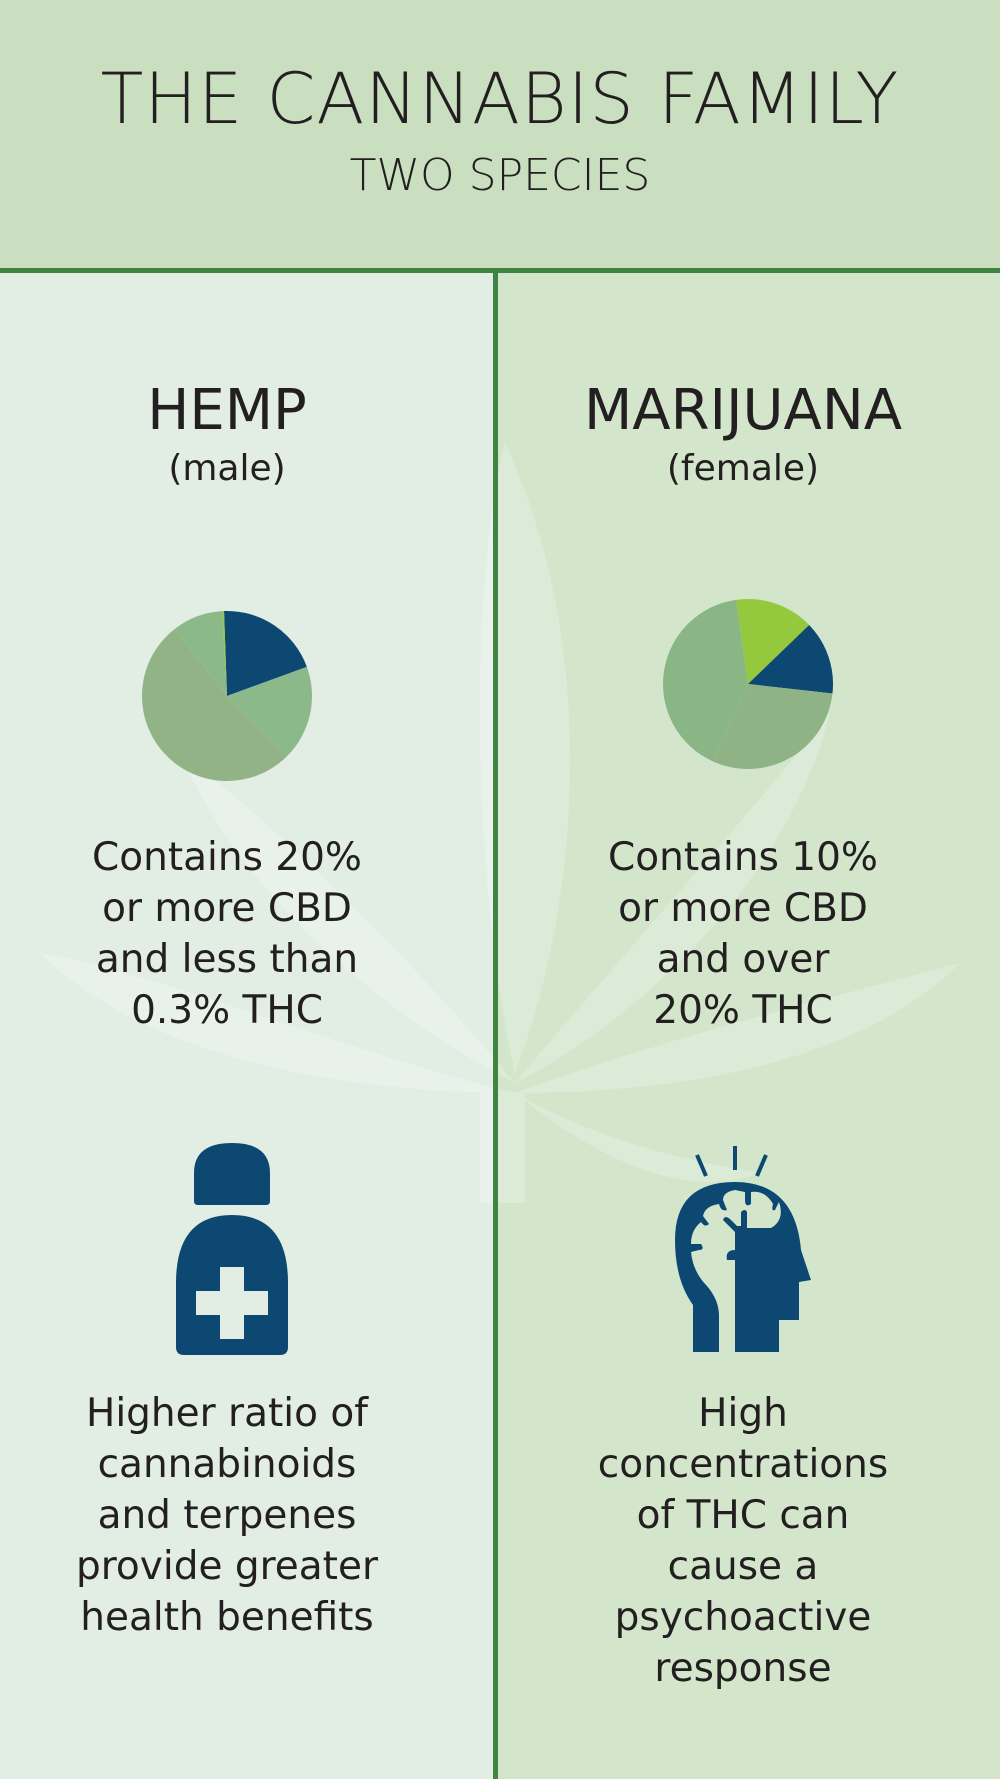 Image resolution: width=1000 pixels, height=1779 pixels. I want to click on benefit-line: cause a, so click(743, 1566).